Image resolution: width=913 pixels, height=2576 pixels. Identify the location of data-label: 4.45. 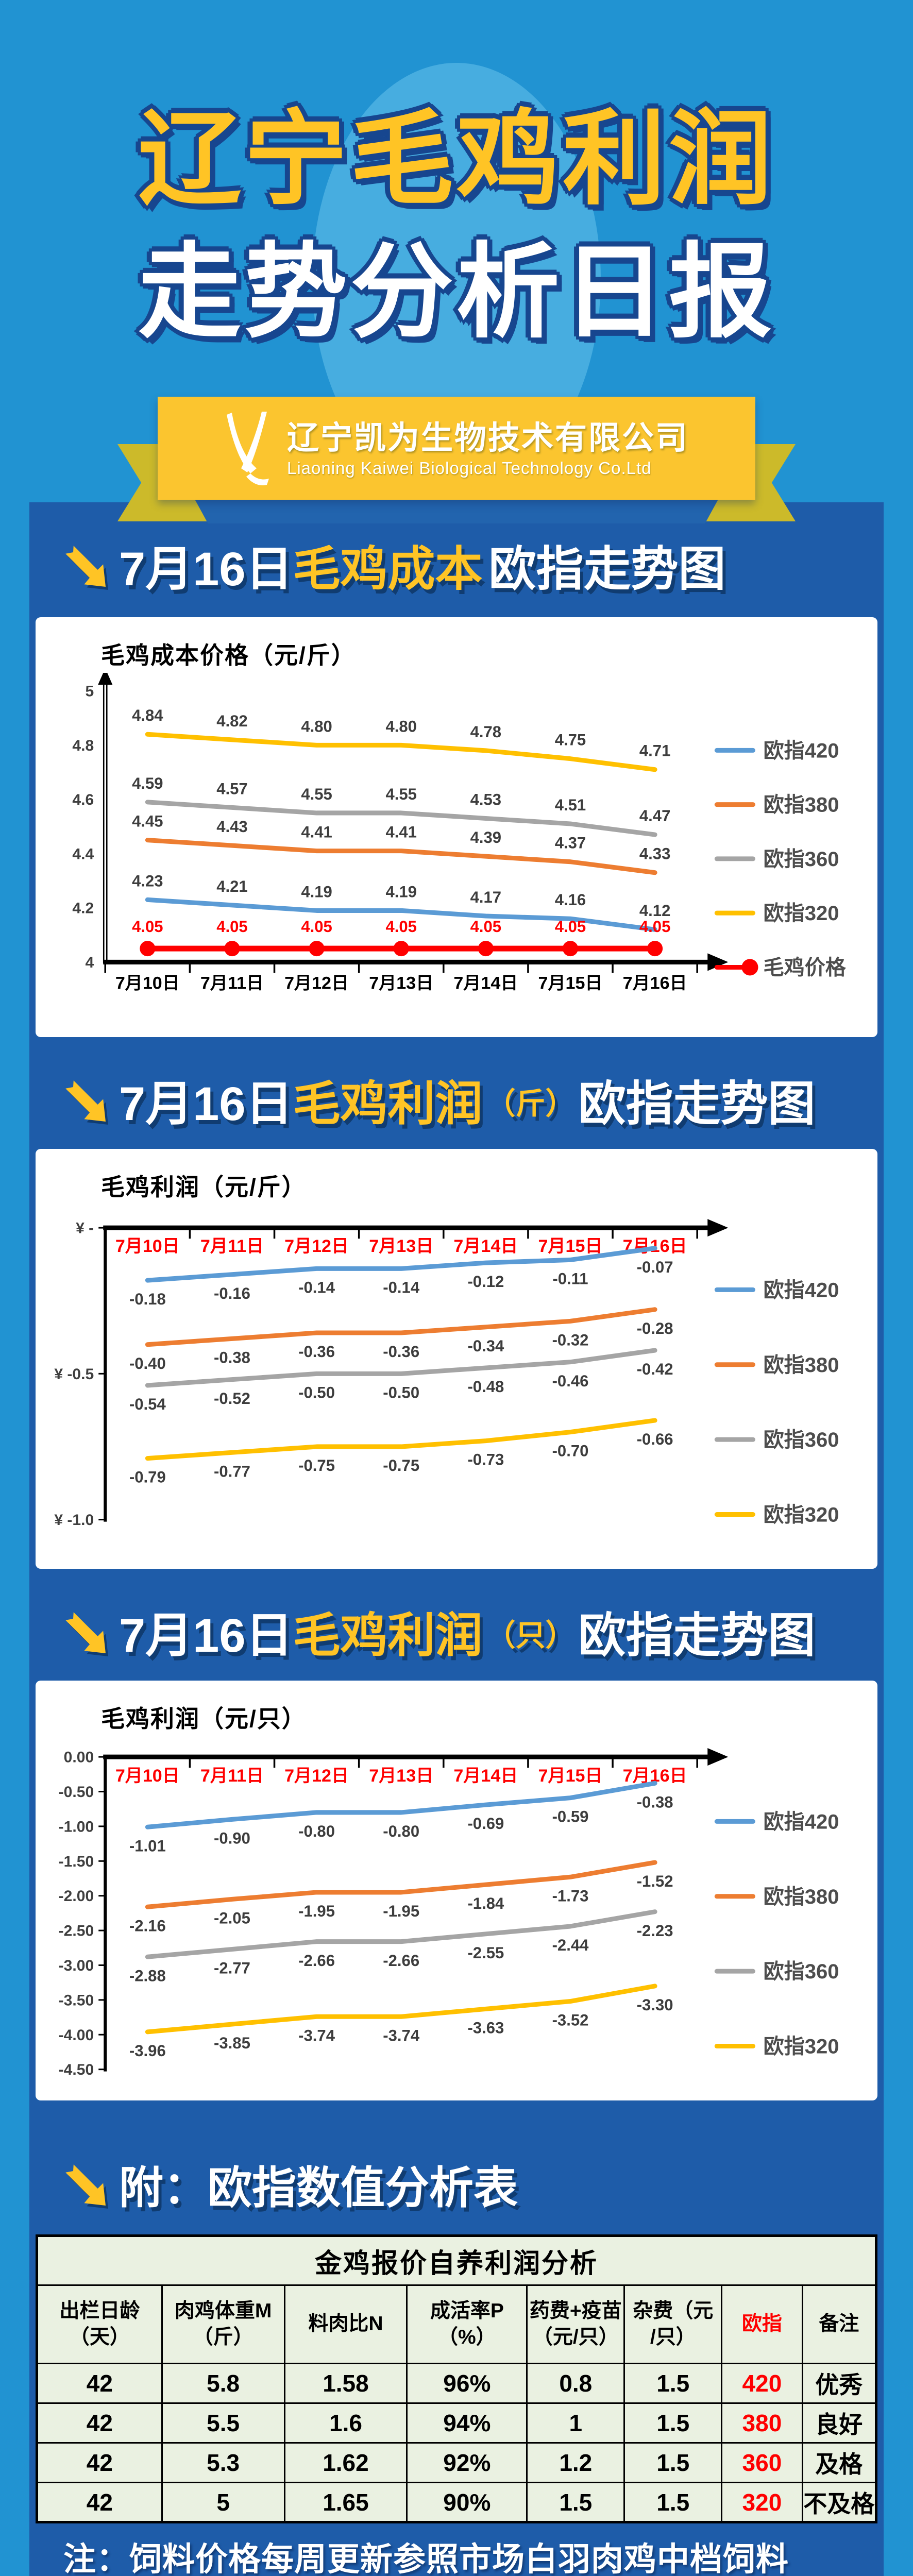
(147, 821).